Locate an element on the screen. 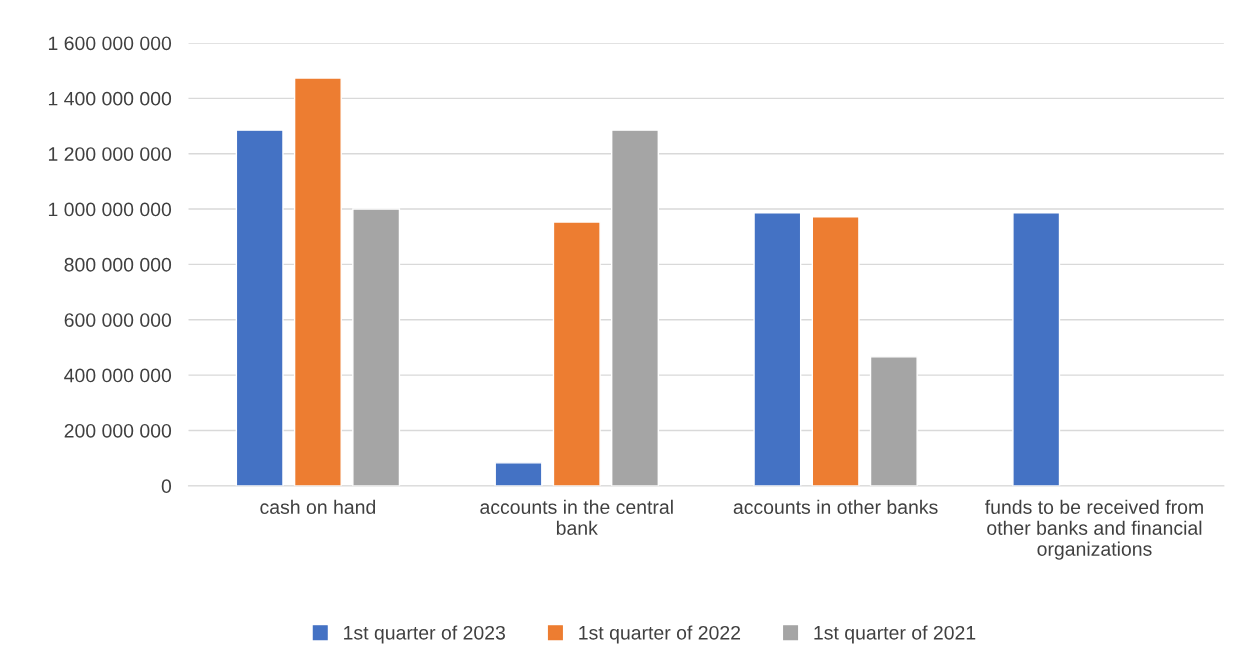 This screenshot has width=1240, height=661. x-tick-label: funds to be received from other banks and financial organizations is located at coordinates (1094, 529).